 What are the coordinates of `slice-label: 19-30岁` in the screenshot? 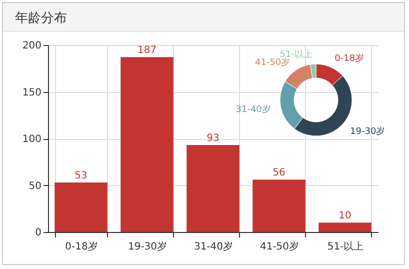 It's located at (368, 131).